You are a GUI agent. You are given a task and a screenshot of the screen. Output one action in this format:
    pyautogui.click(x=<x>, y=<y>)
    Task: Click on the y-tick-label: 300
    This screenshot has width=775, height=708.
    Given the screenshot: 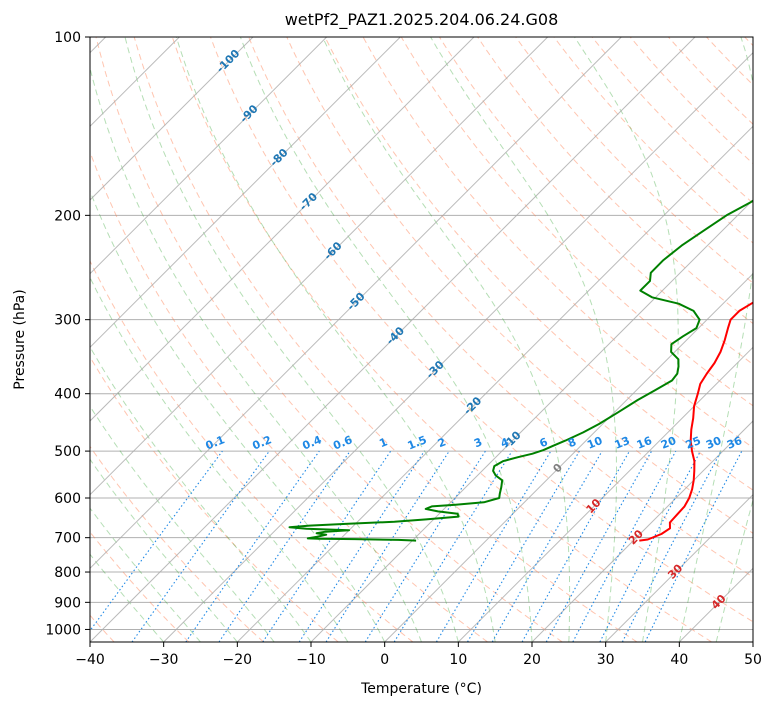 What is the action you would take?
    pyautogui.click(x=67, y=321)
    